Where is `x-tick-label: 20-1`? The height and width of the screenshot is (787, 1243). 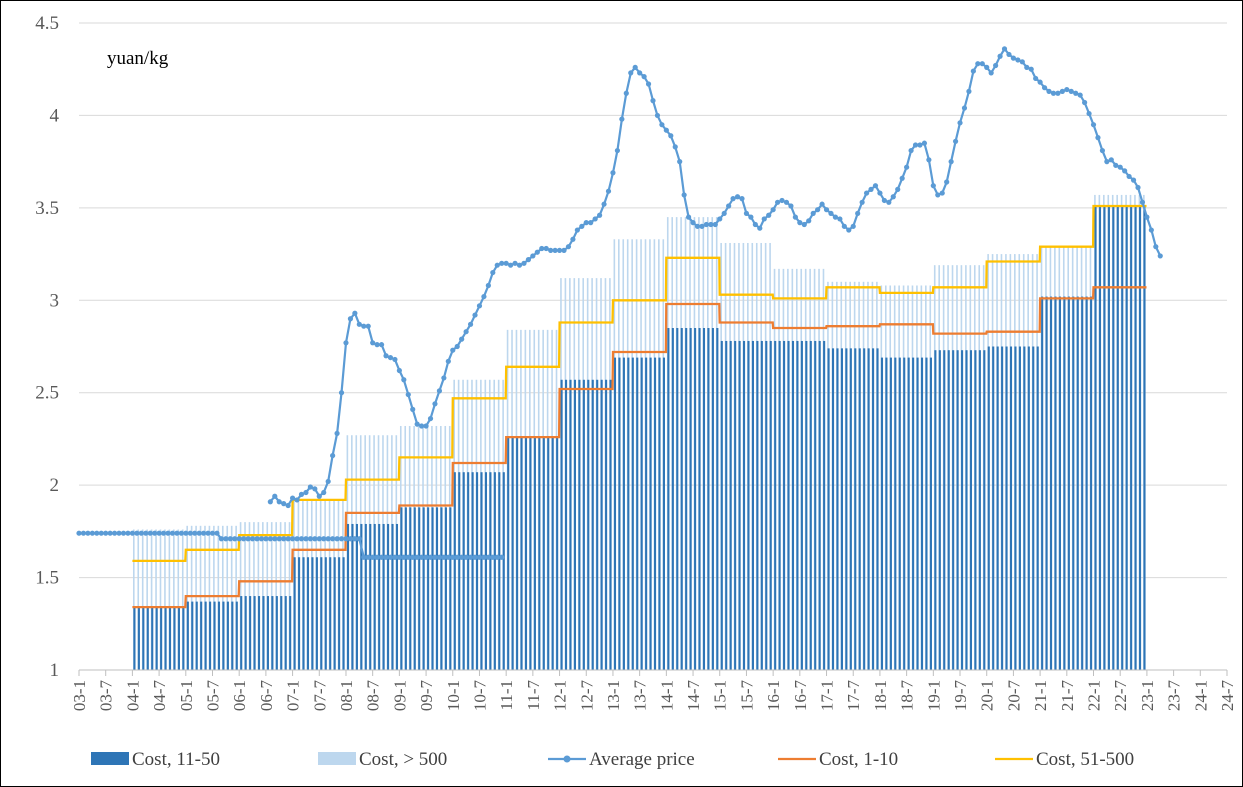 x-tick-label: 20-1 is located at coordinates (987, 695).